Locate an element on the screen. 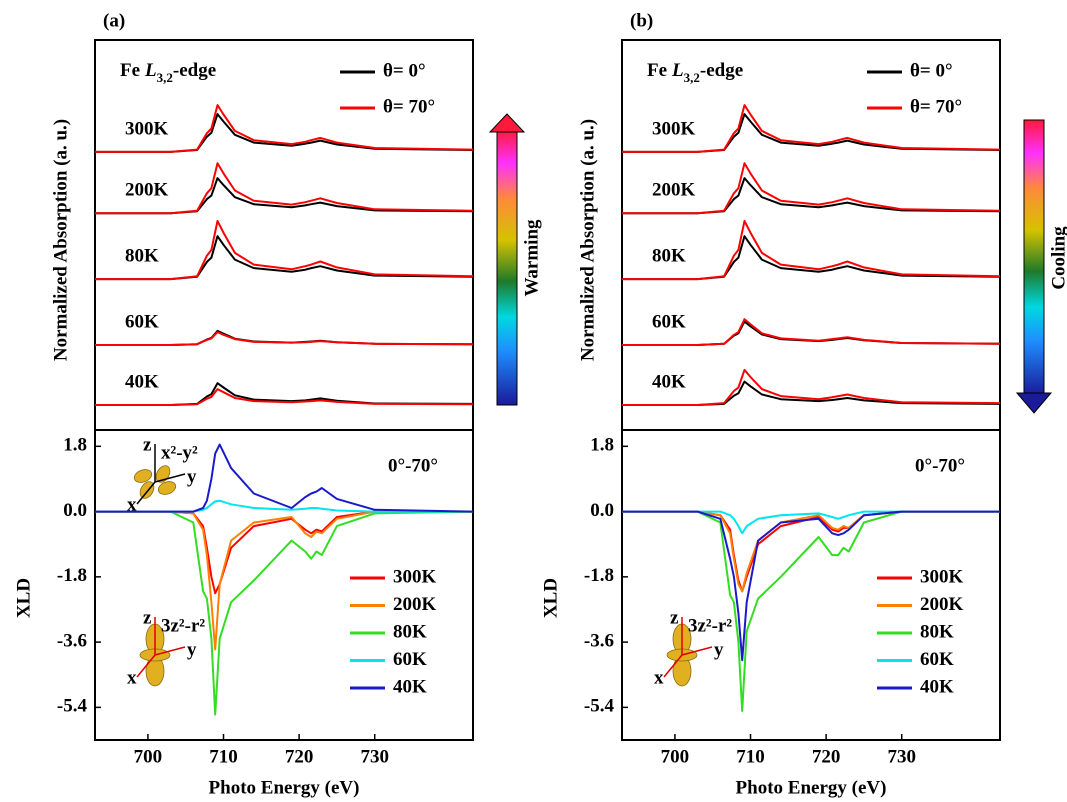  x-axis-label: Photo Energy (eV) is located at coordinates (284, 787).